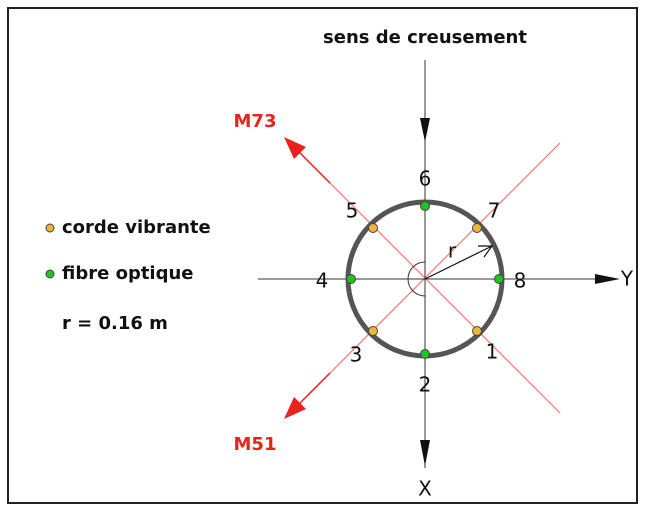 The image size is (645, 511). I want to click on direction-label: M73, so click(255, 121).